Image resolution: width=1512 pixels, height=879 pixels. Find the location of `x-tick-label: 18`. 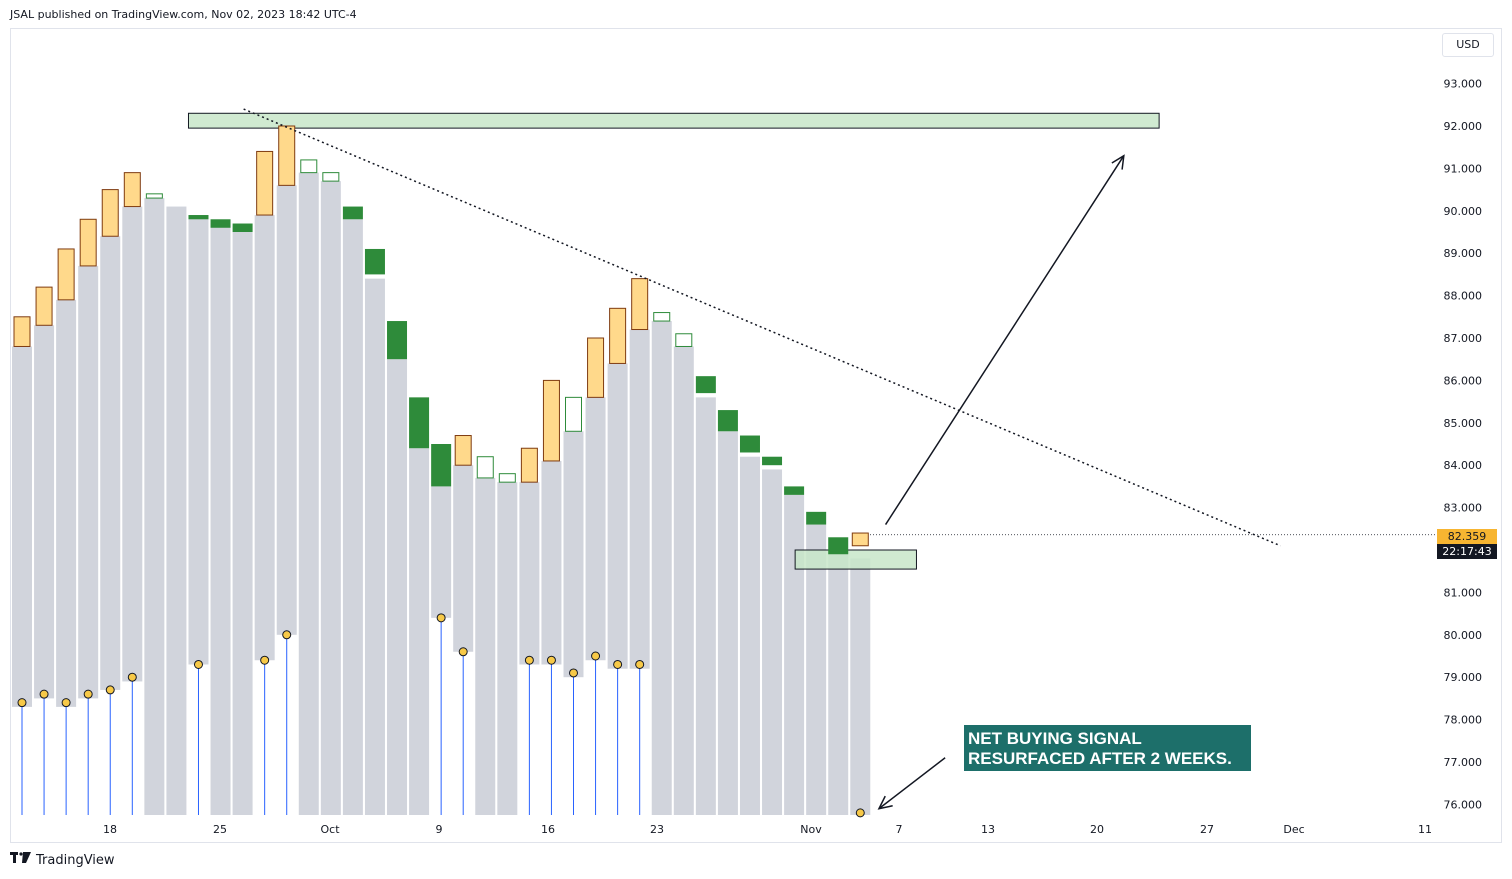

x-tick-label: 18 is located at coordinates (110, 829).